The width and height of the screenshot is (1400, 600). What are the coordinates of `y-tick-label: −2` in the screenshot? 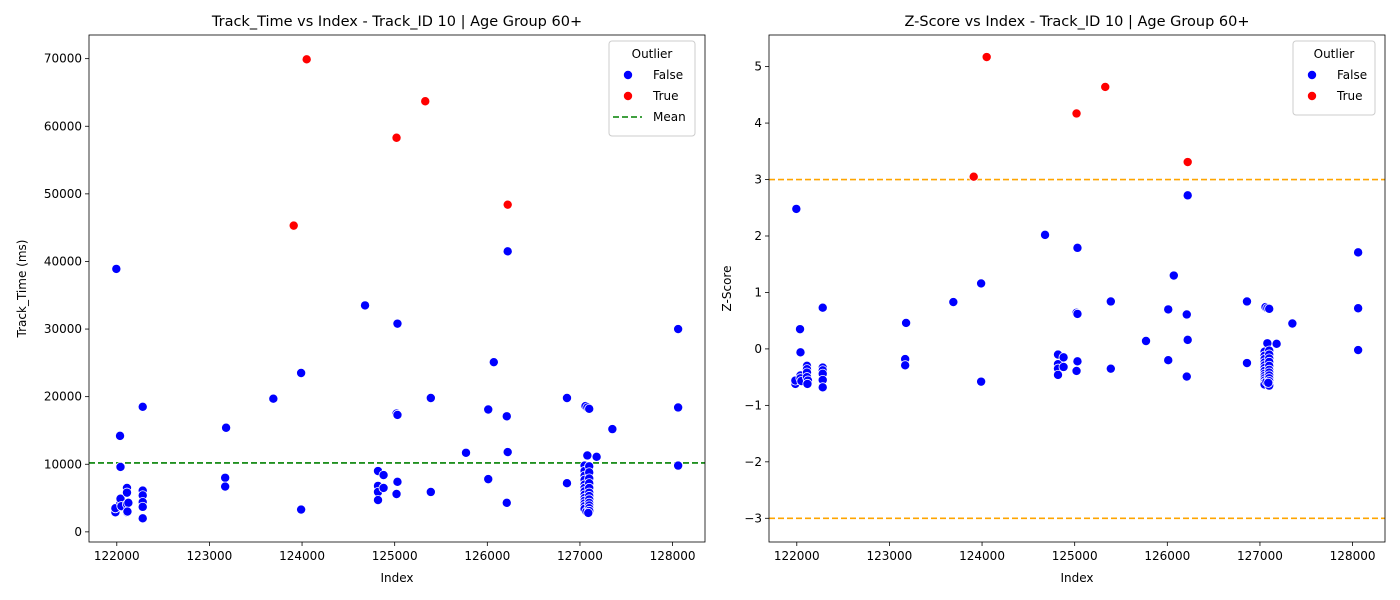 It's located at (753, 462).